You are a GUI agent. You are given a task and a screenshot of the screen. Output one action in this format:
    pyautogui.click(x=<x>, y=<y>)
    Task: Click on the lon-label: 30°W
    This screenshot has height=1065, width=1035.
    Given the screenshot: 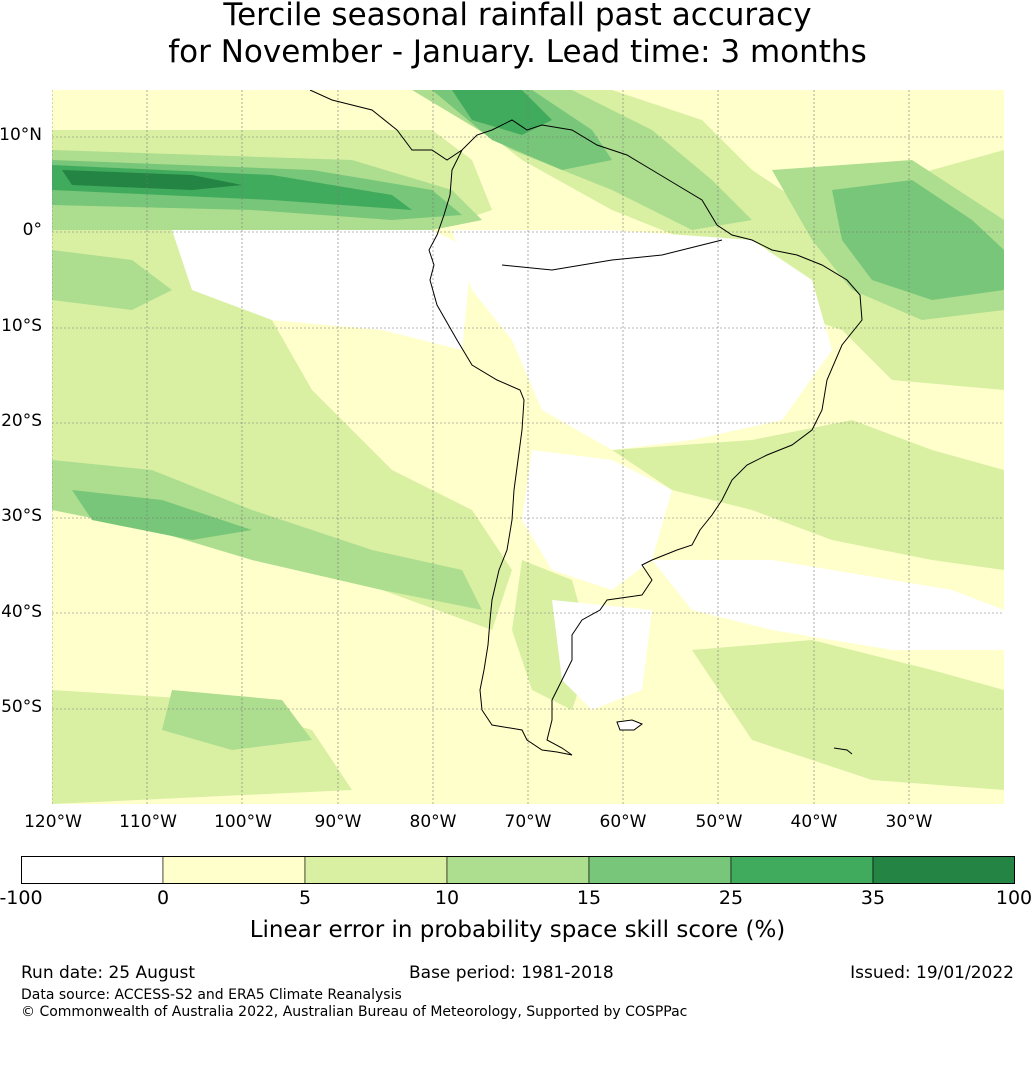 What is the action you would take?
    pyautogui.click(x=909, y=822)
    